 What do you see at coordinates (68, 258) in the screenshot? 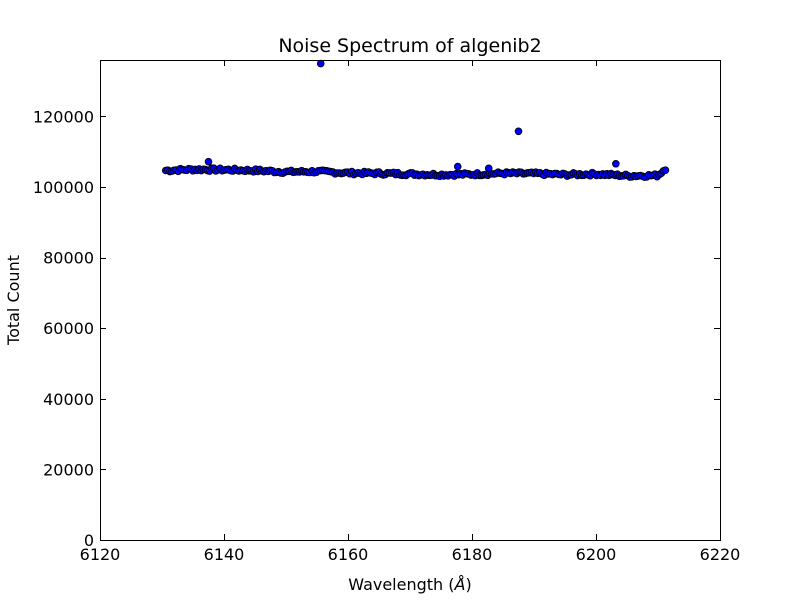
I see `y-tick-label: 80000` at bounding box center [68, 258].